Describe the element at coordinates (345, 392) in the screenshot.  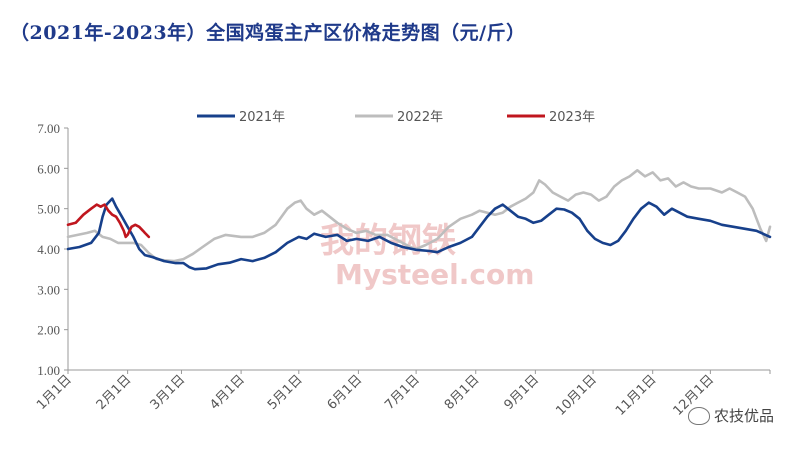
I see `x-tick-label: 6月1日` at that location.